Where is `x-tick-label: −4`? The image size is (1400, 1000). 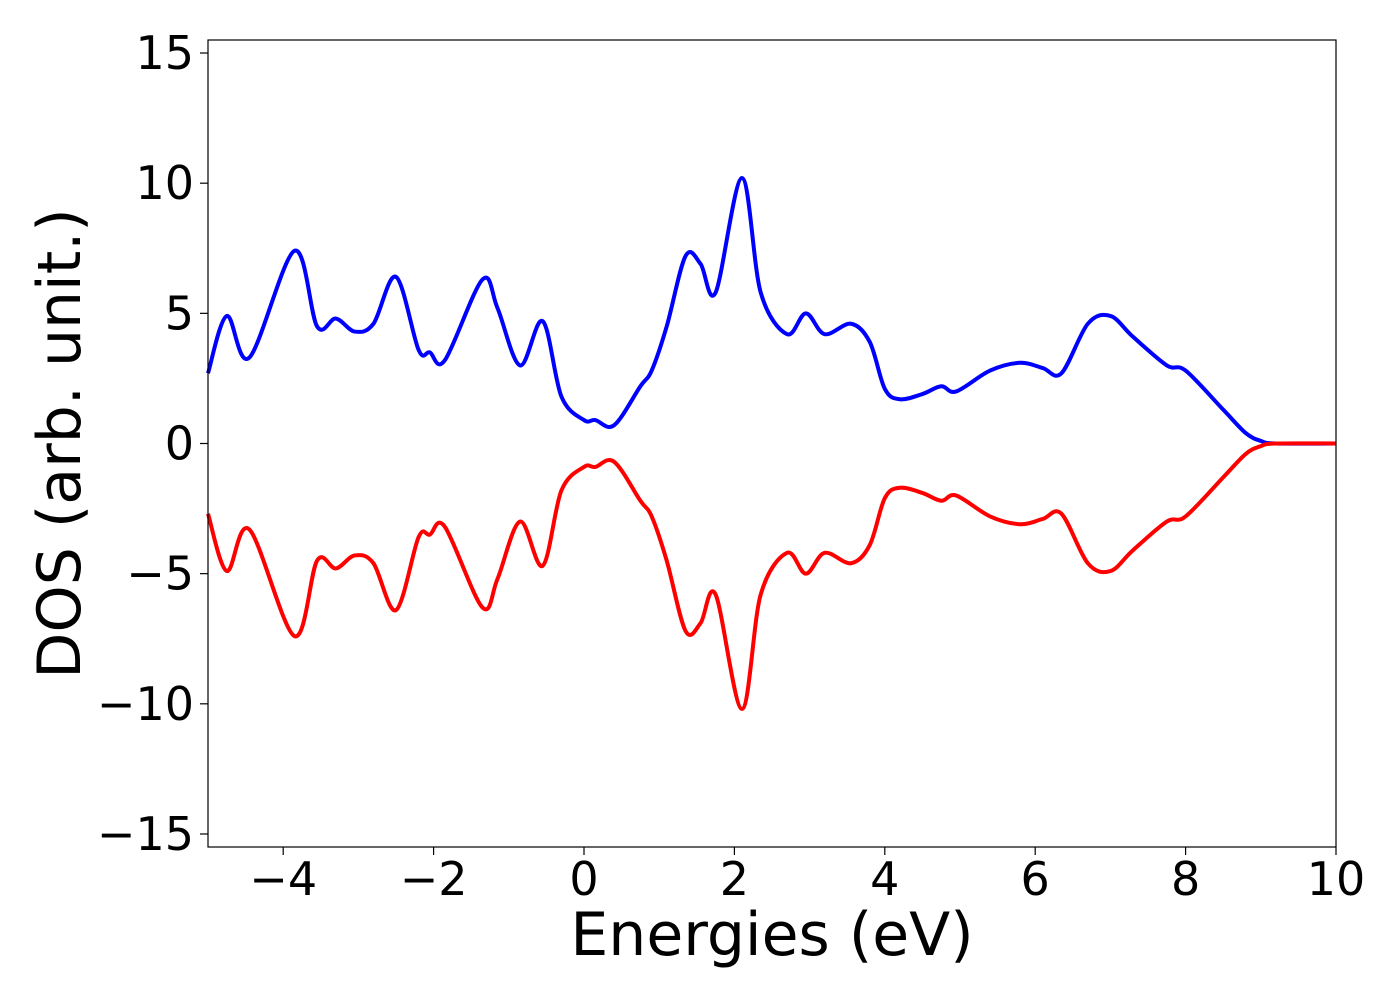
x-tick-label: −4 is located at coordinates (283, 879).